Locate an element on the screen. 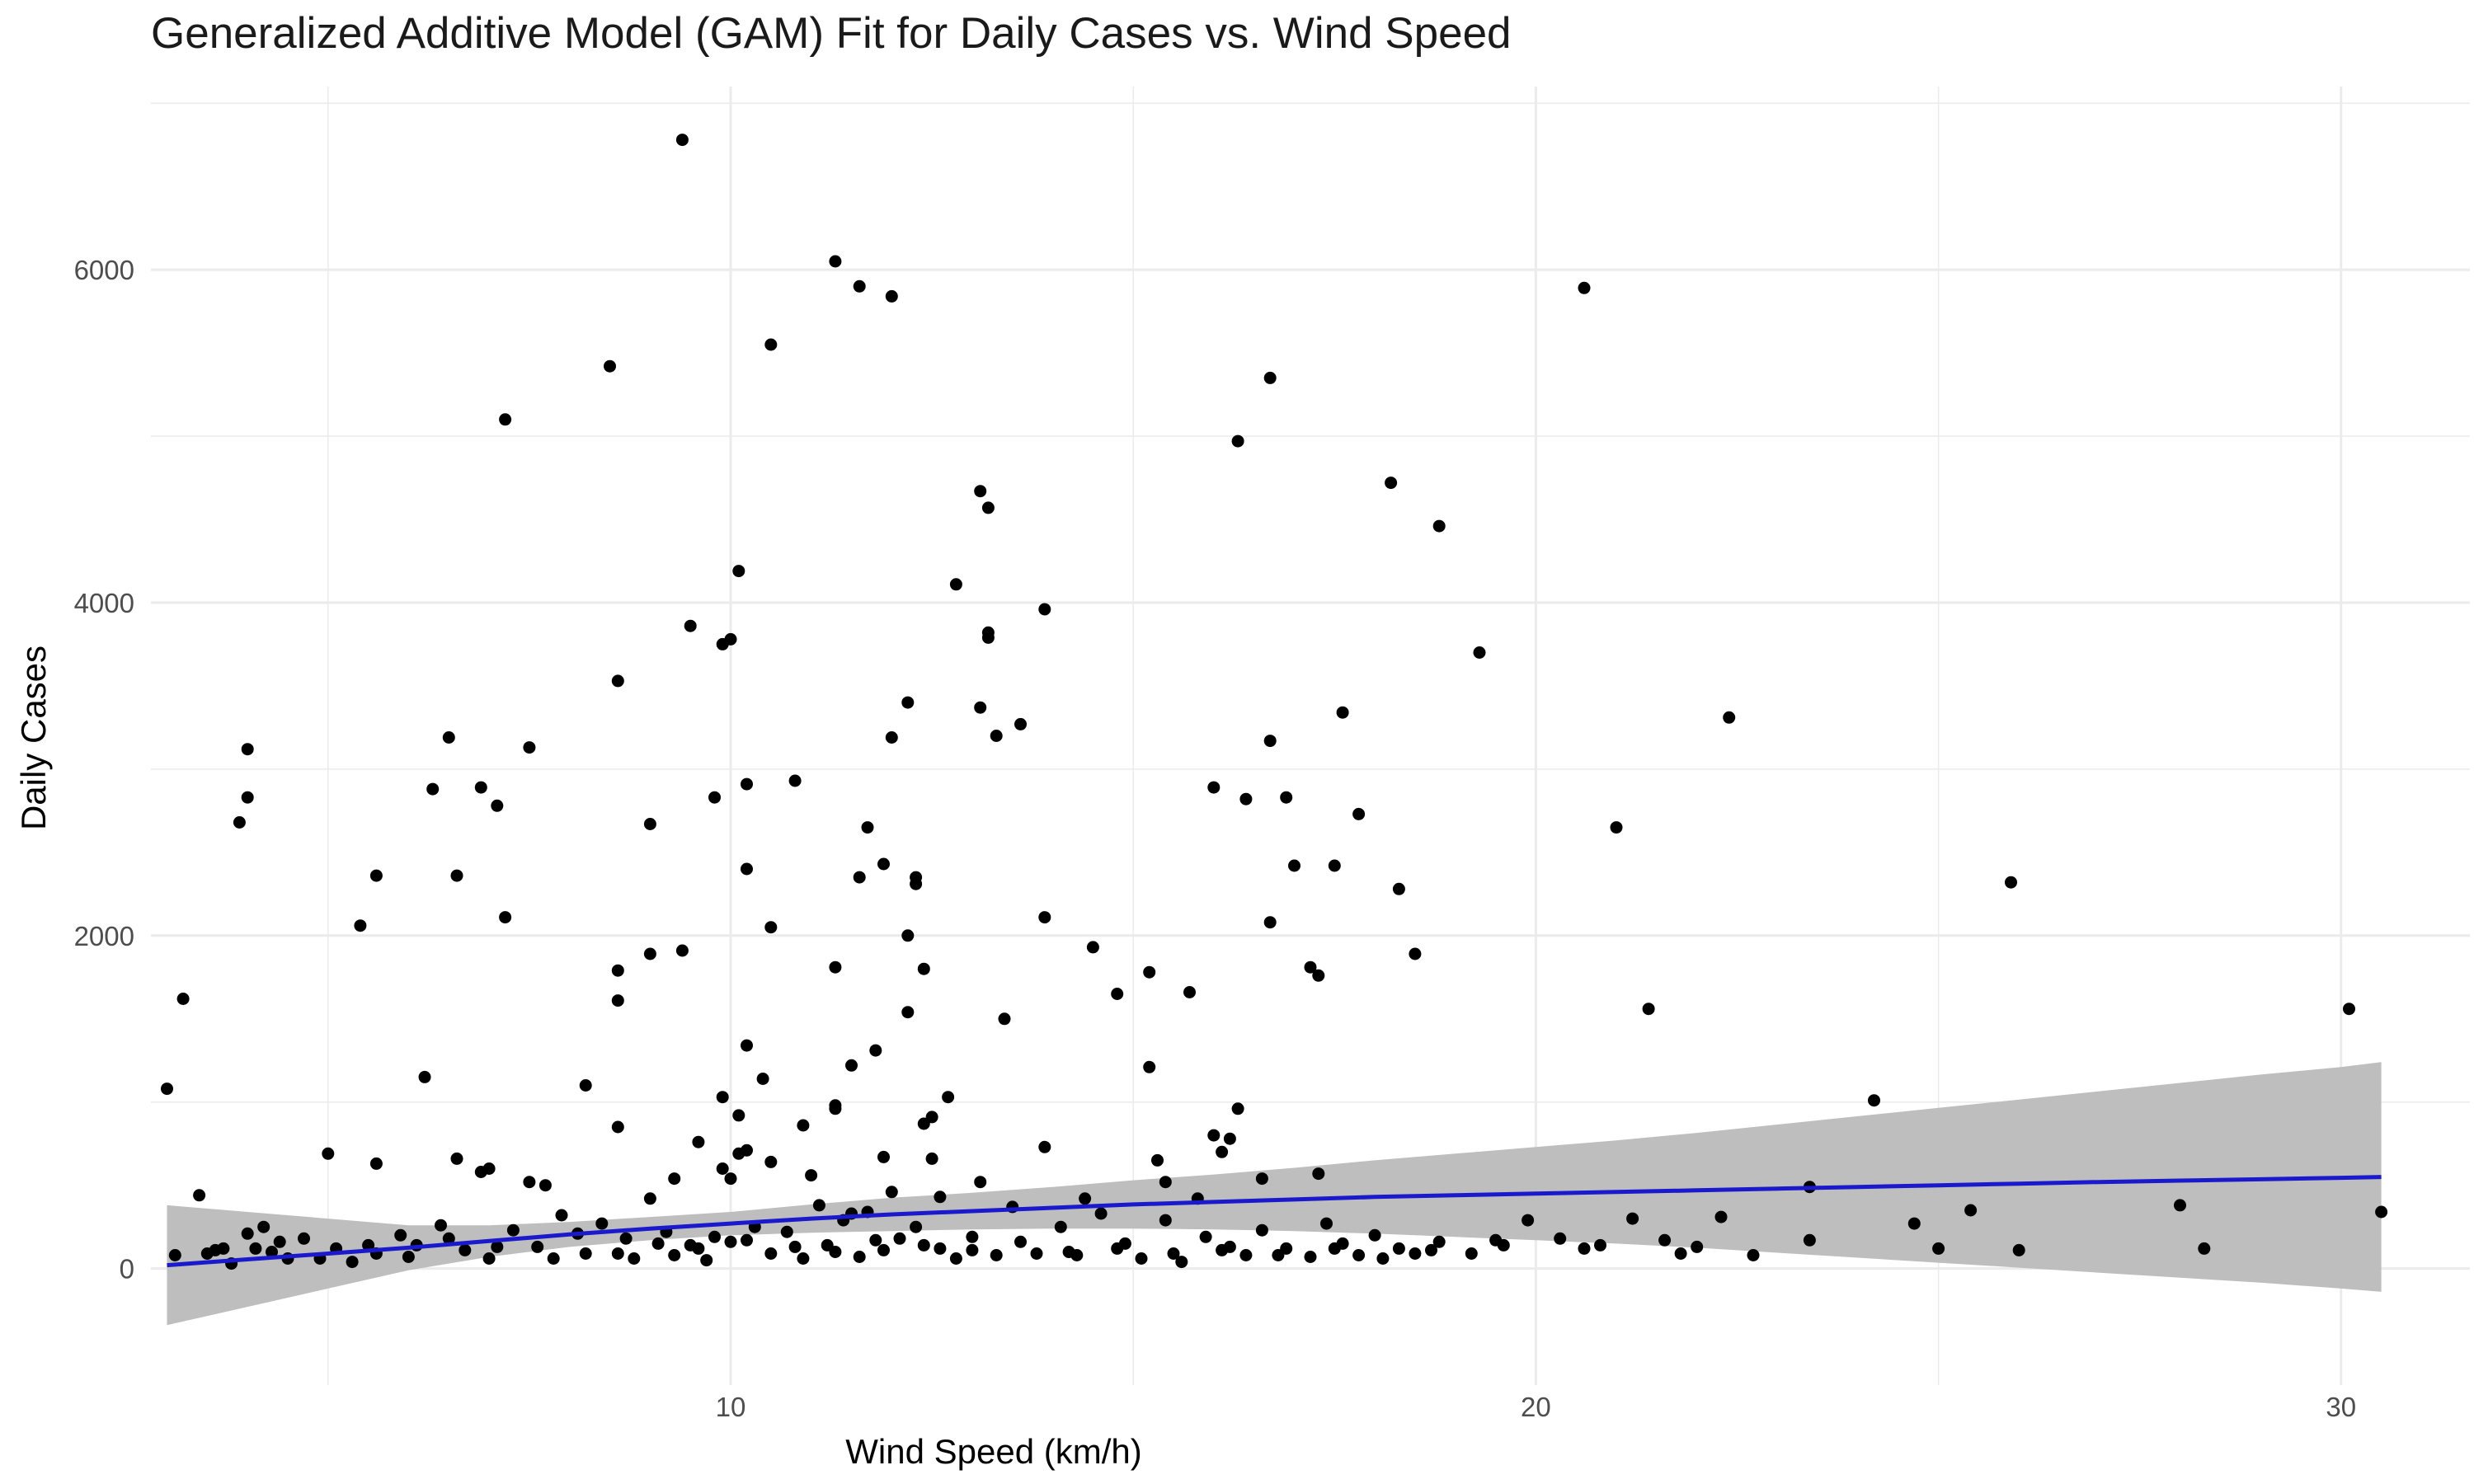  x-axis-title: Wind Speed (km/h) is located at coordinates (993, 1452).